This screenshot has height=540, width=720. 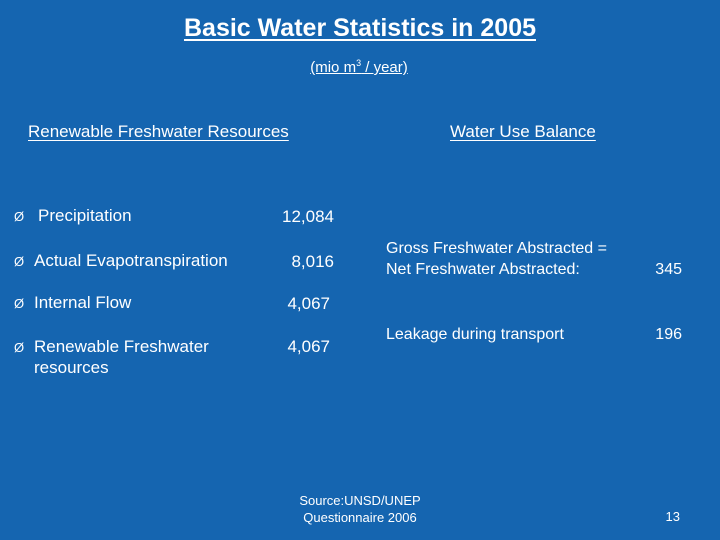 I want to click on list-item-label: Actual Evapotranspiration, so click(x=131, y=260).